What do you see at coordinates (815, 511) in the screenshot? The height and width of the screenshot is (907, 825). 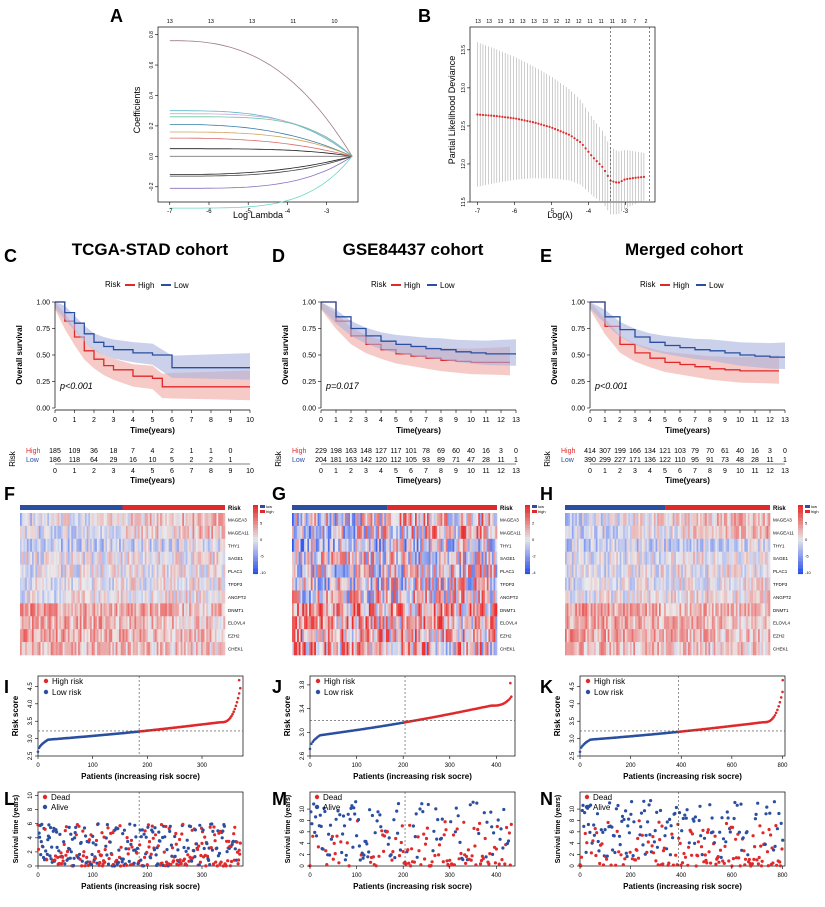 I see `heatmap-legend-high: high` at bounding box center [815, 511].